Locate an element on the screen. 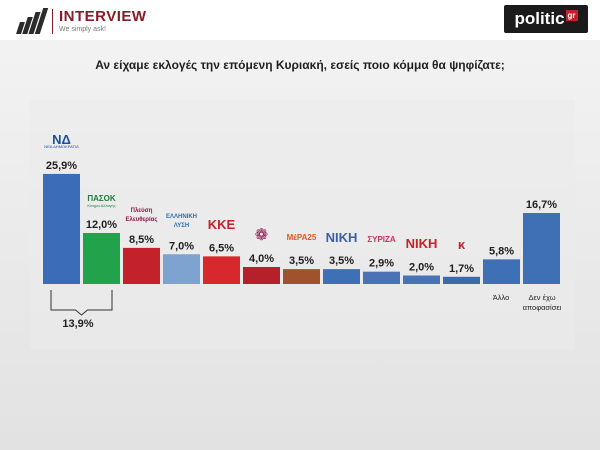 This screenshot has height=450, width=600. publisher-suffix: gr is located at coordinates (571, 15).